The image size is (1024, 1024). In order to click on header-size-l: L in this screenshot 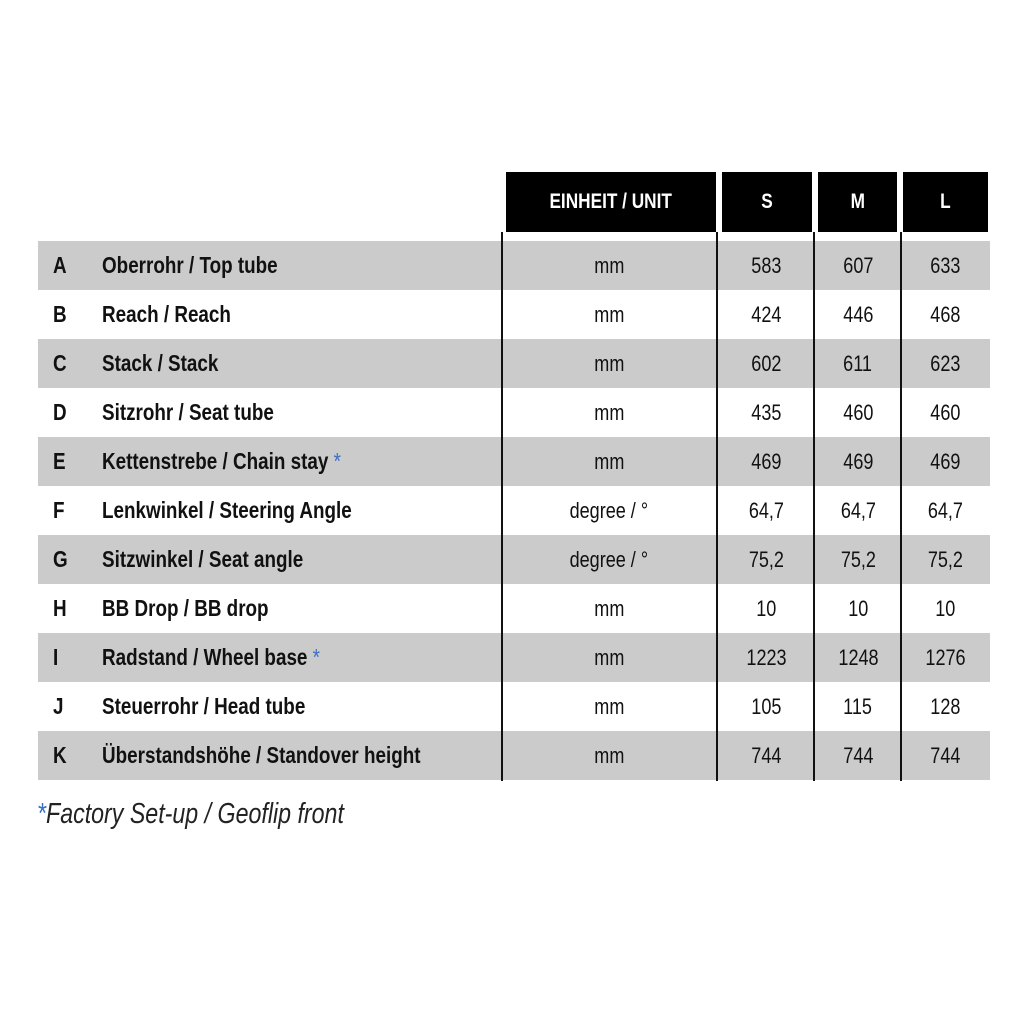, I will do `click(945, 202)`.